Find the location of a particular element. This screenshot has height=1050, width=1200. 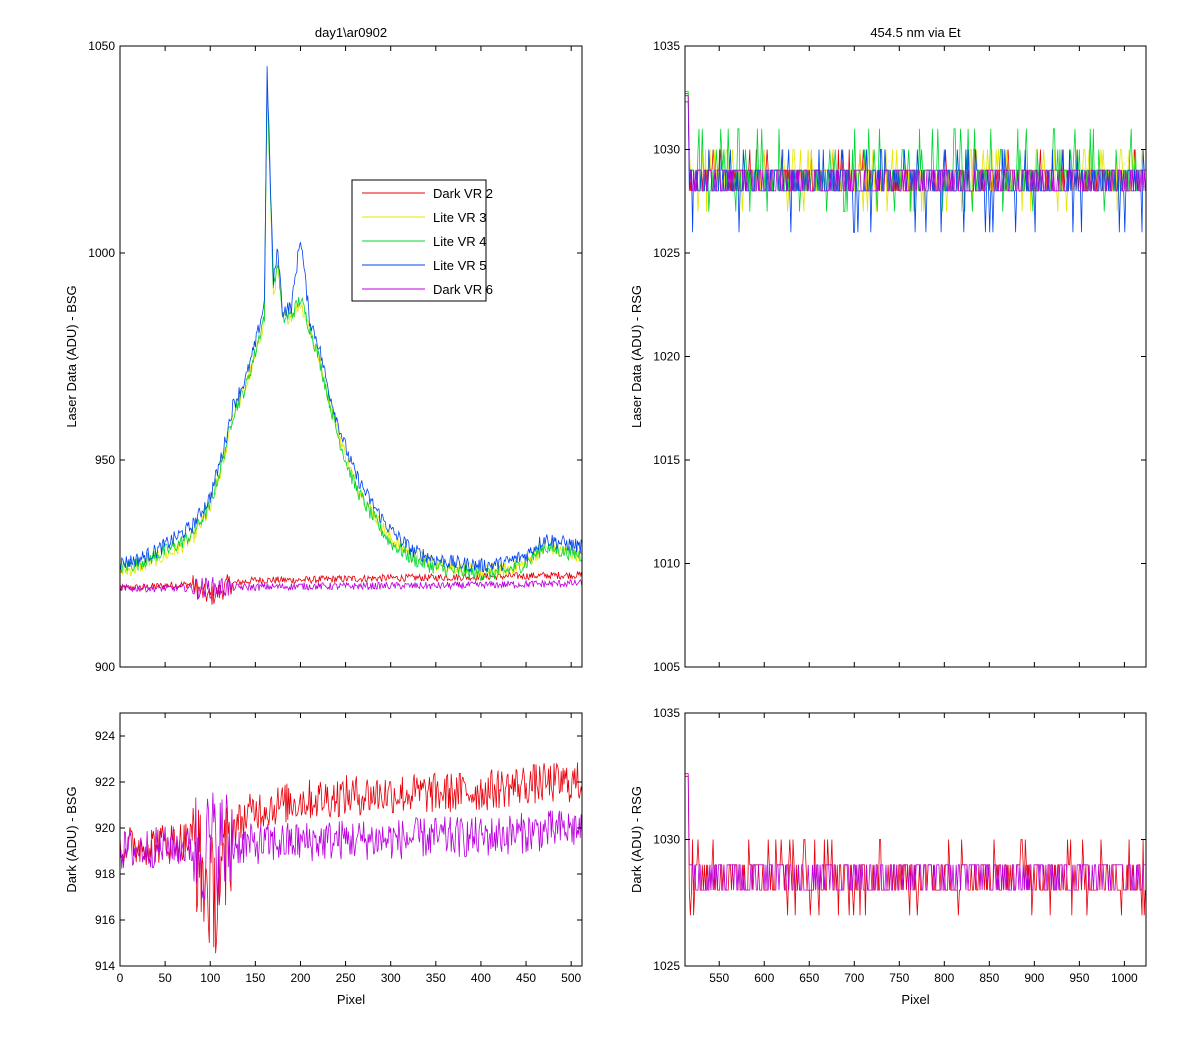

x-tick-label: 900 is located at coordinates (1034, 978).